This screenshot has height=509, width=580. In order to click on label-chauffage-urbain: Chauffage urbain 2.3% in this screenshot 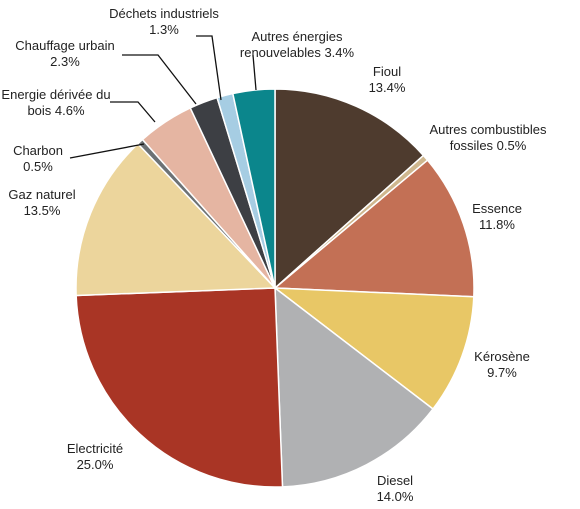, I will do `click(65, 53)`.